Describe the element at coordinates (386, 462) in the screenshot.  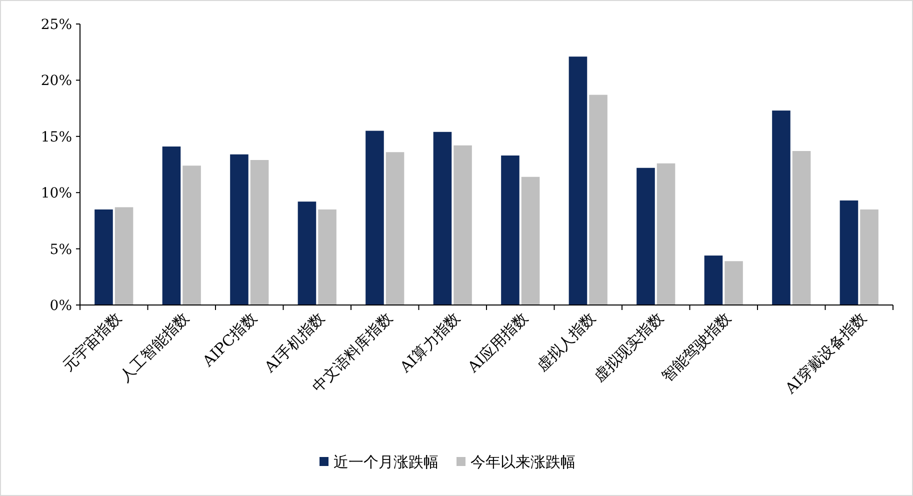
I see `legend-label: 近一个月涨跌幅` at that location.